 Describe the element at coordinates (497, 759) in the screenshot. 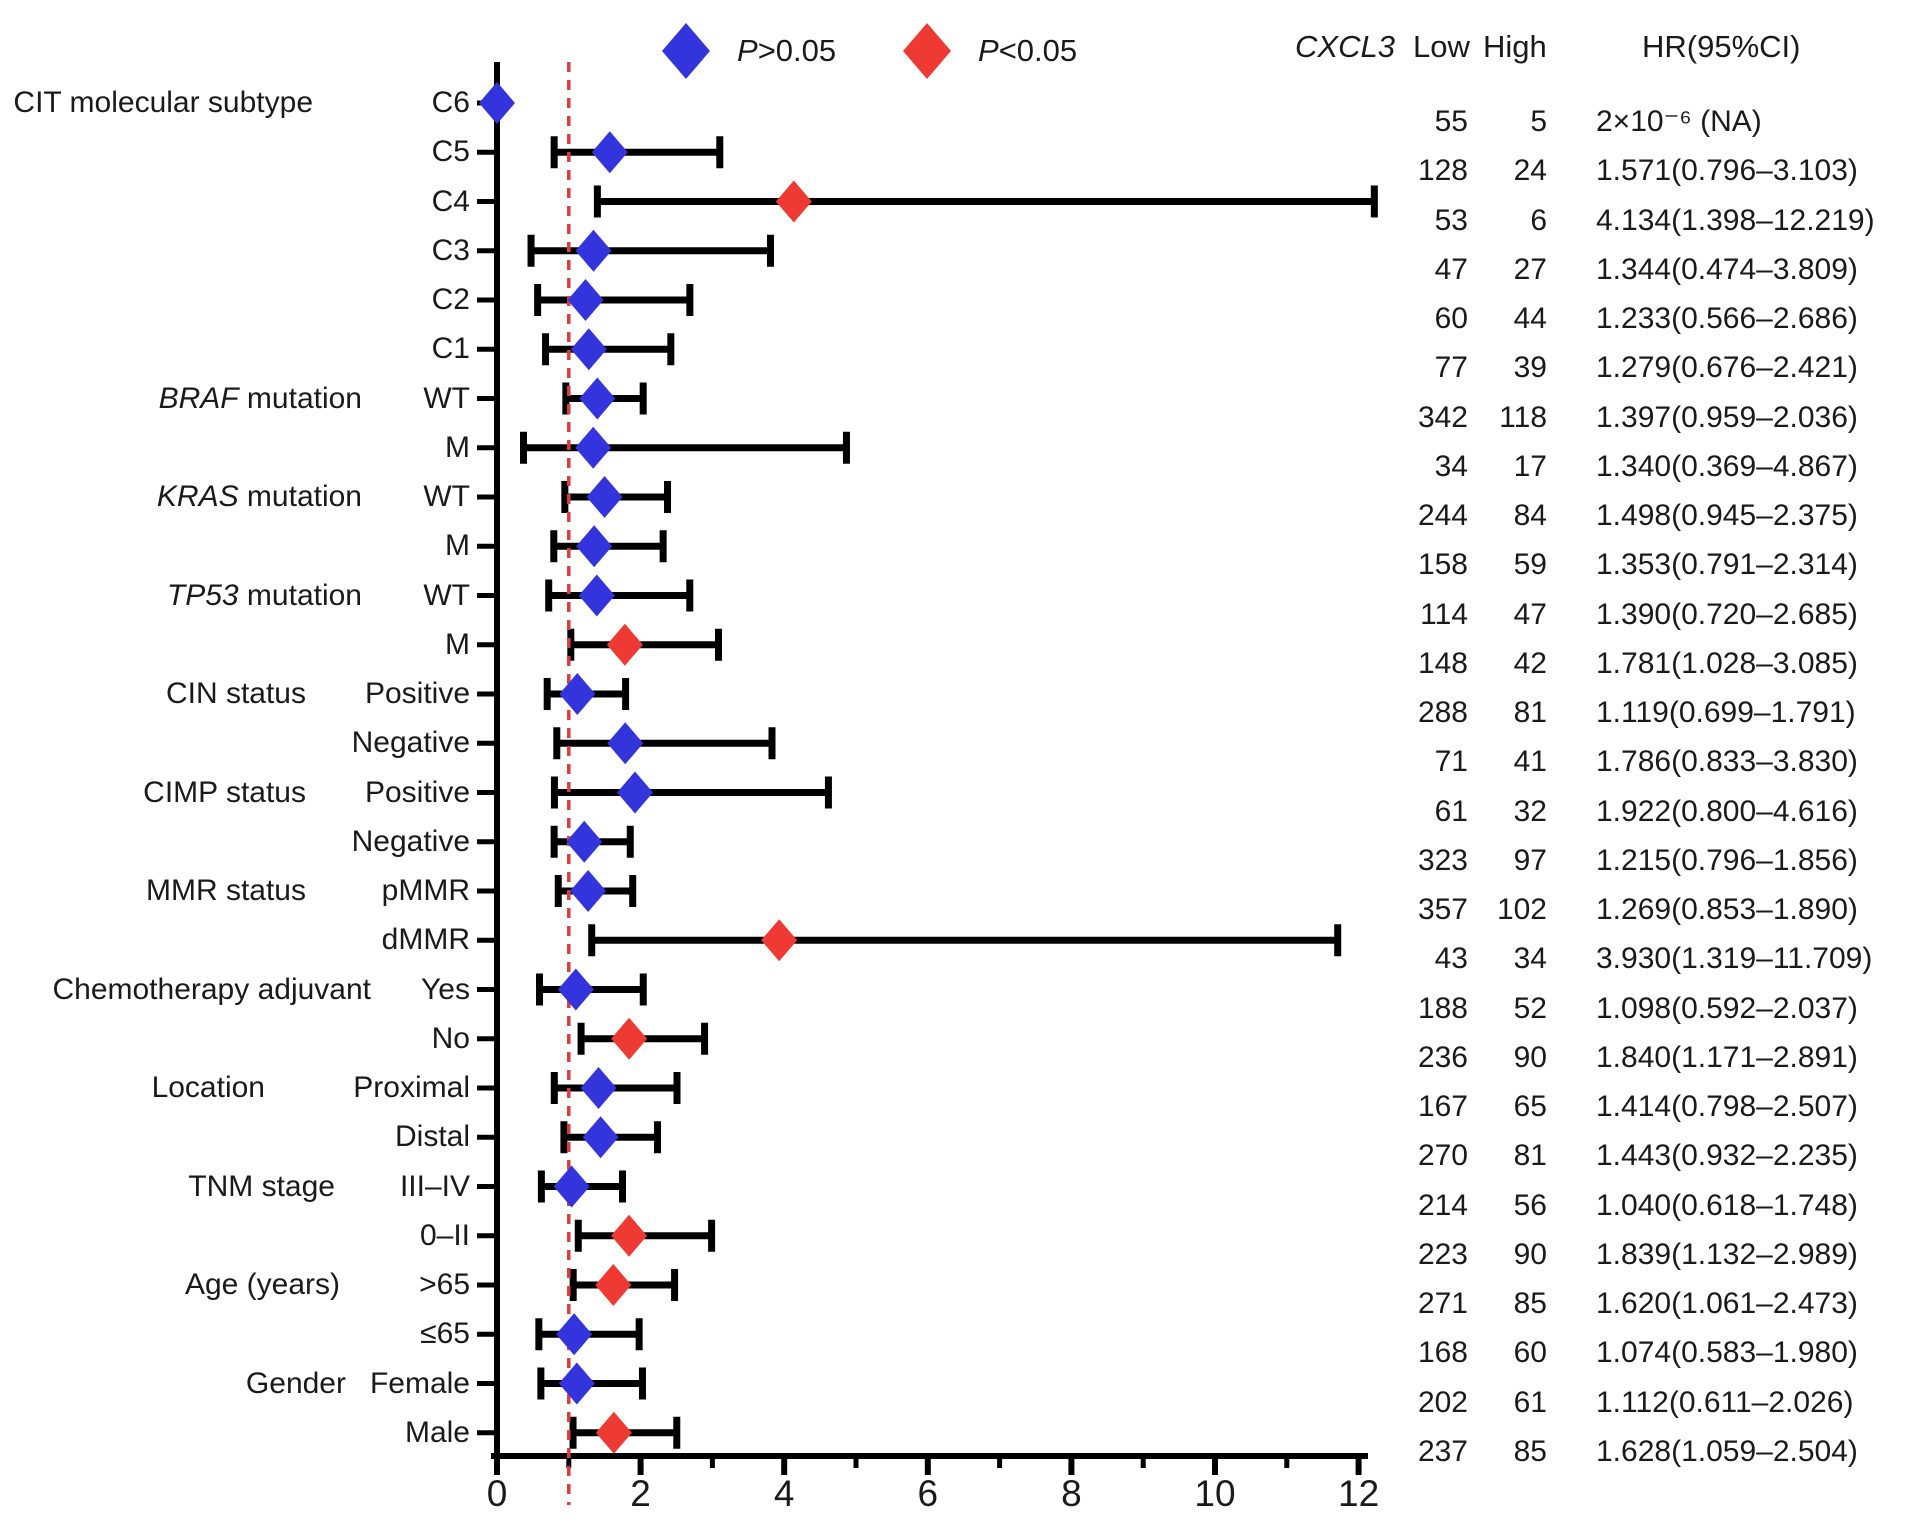

I see `y-axis-line` at that location.